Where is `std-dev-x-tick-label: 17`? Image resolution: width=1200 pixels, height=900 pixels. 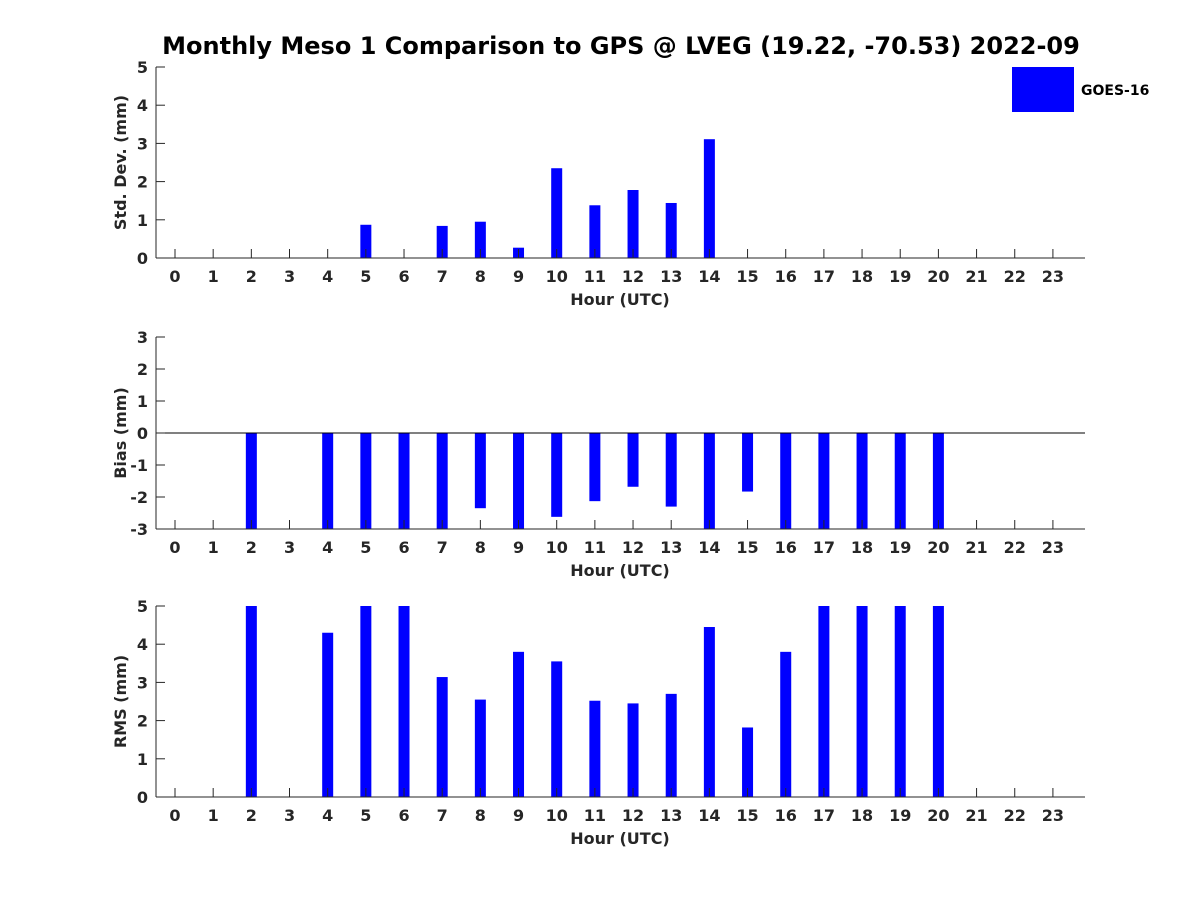 std-dev-x-tick-label: 17 is located at coordinates (824, 276).